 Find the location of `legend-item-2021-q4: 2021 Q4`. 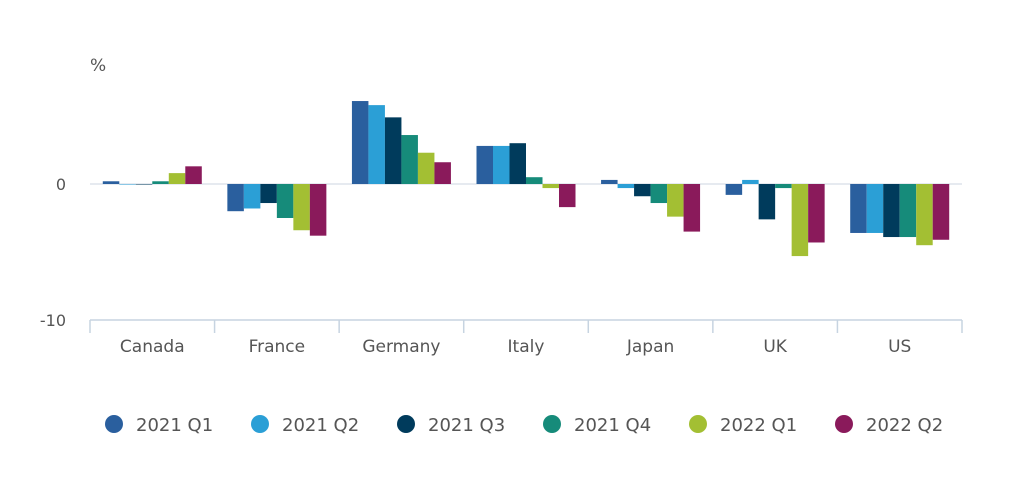

legend-item-2021-q4: 2021 Q4 is located at coordinates (597, 425).